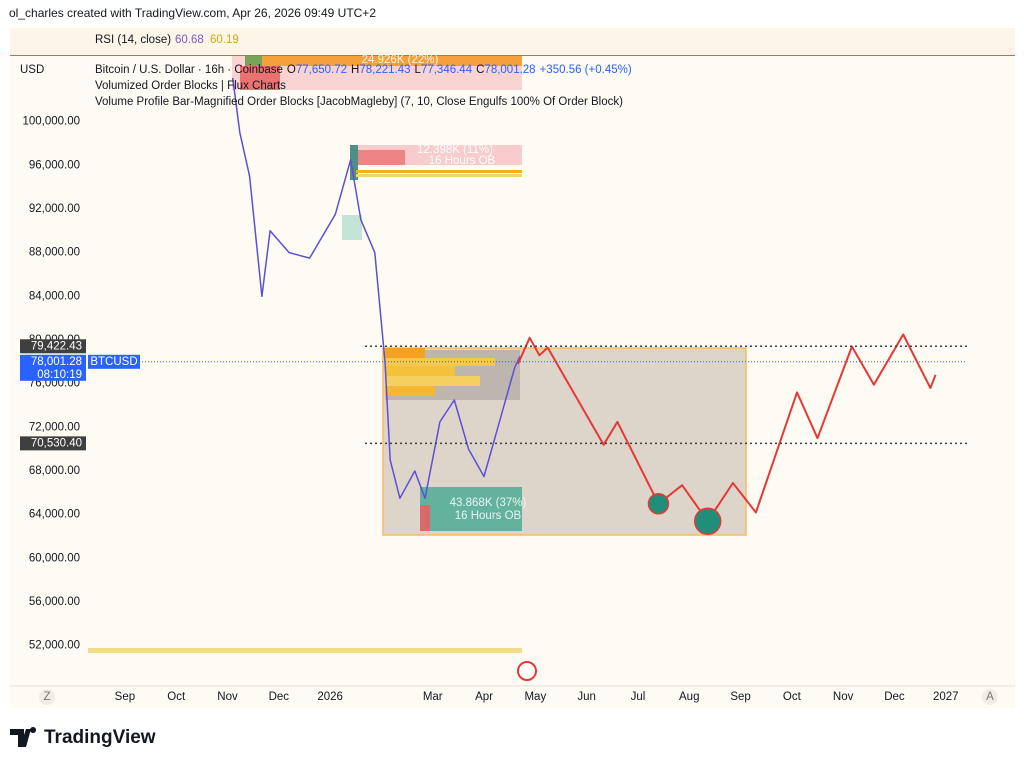  I want to click on series-line, so click(726, 428).